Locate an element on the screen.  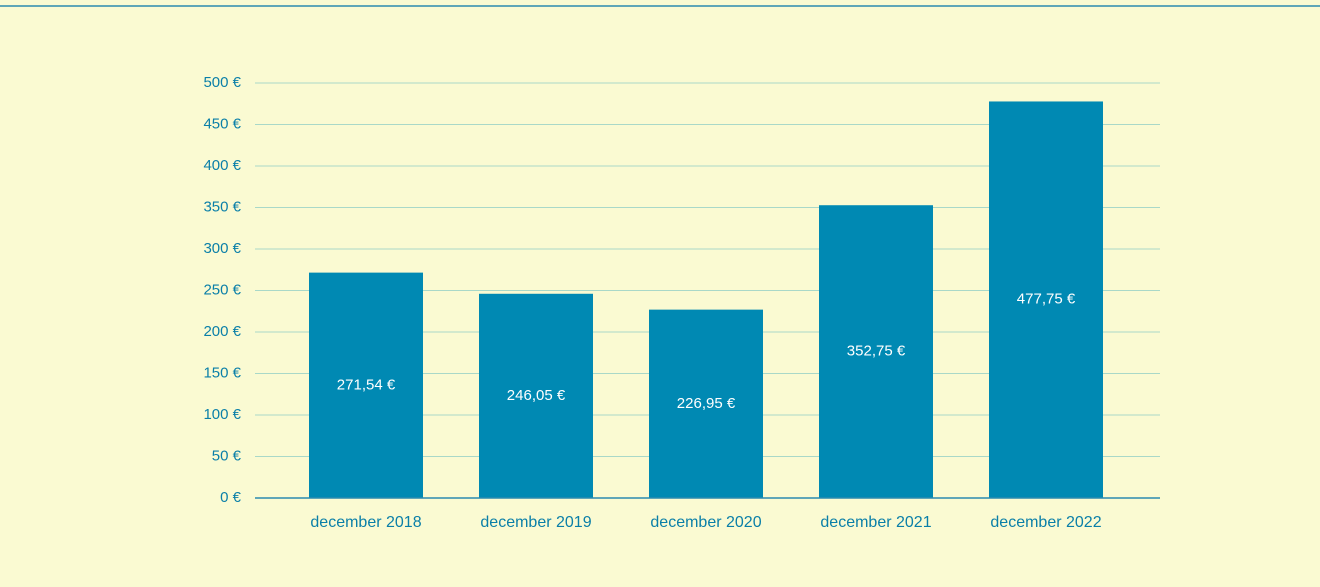
y-tick-label: 450 € is located at coordinates (222, 123).